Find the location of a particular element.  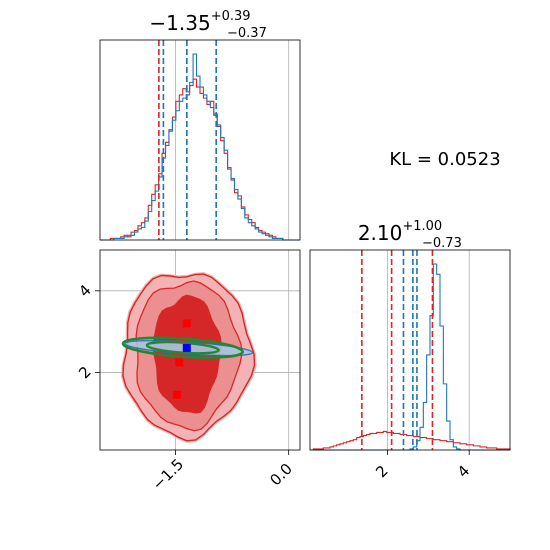

title-param-1-lower: −0.37 is located at coordinates (247, 33).